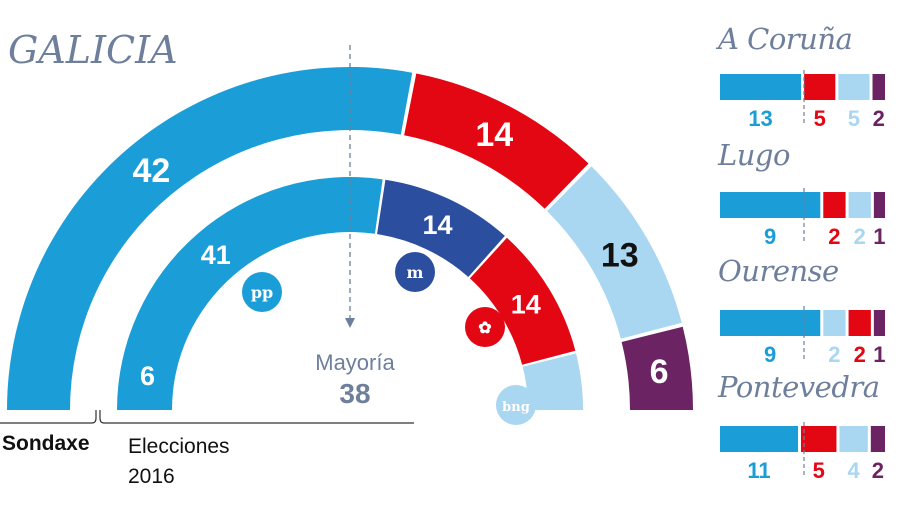 This screenshot has height=507, width=900. Describe the element at coordinates (179, 446) in the screenshot. I see `elecciones-line1: Elecciones` at that location.